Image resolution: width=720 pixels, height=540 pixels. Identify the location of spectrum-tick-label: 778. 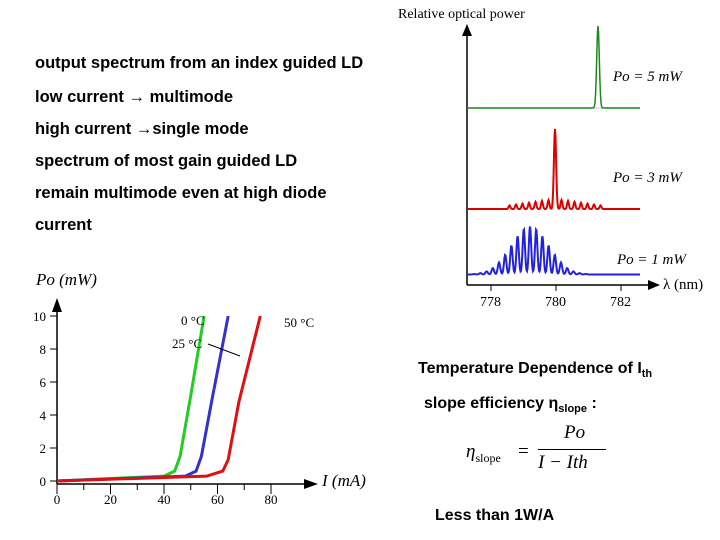
(490, 302).